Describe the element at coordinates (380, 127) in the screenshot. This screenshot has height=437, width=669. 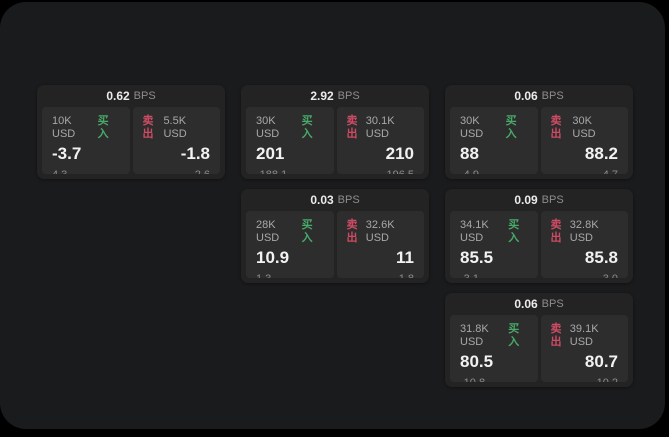
I see `sell-notional: 30.1K USD` at that location.